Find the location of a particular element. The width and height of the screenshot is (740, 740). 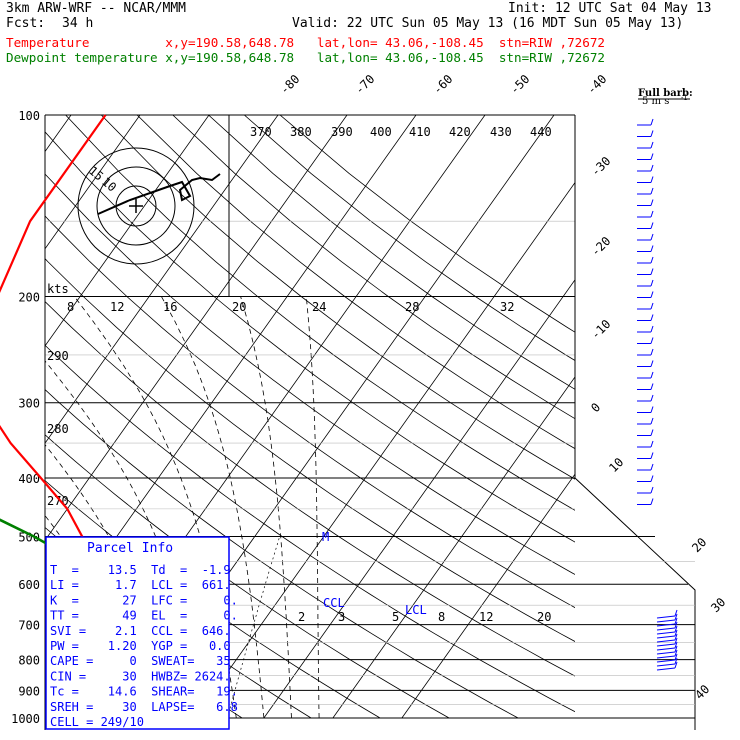

isotherm-label: -60 is located at coordinates (442, 84).